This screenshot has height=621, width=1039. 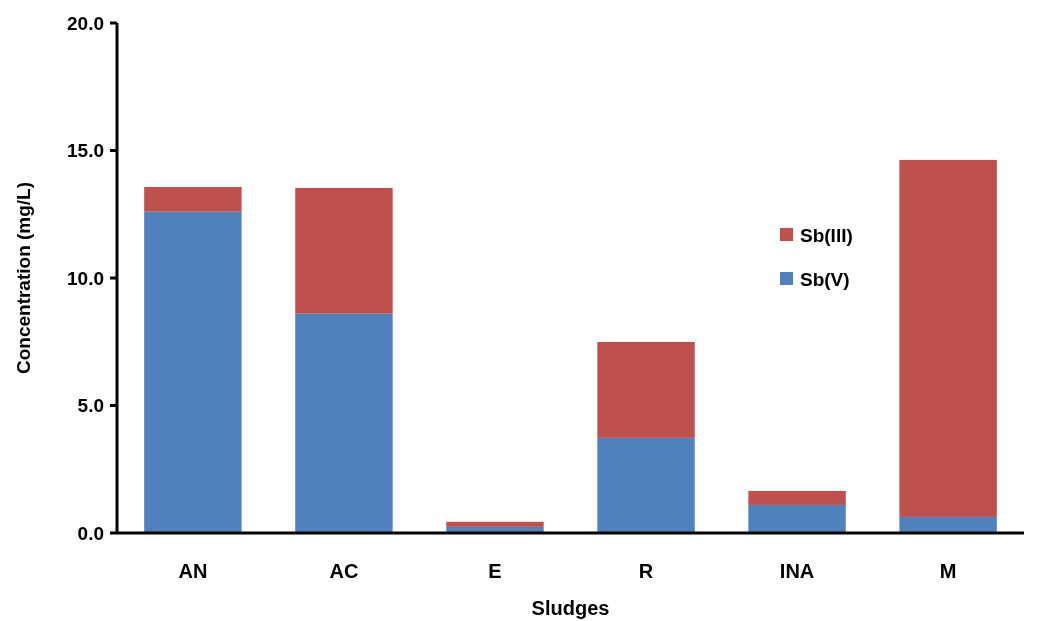 What do you see at coordinates (90, 533) in the screenshot?
I see `y-tick-label: 0.0` at bounding box center [90, 533].